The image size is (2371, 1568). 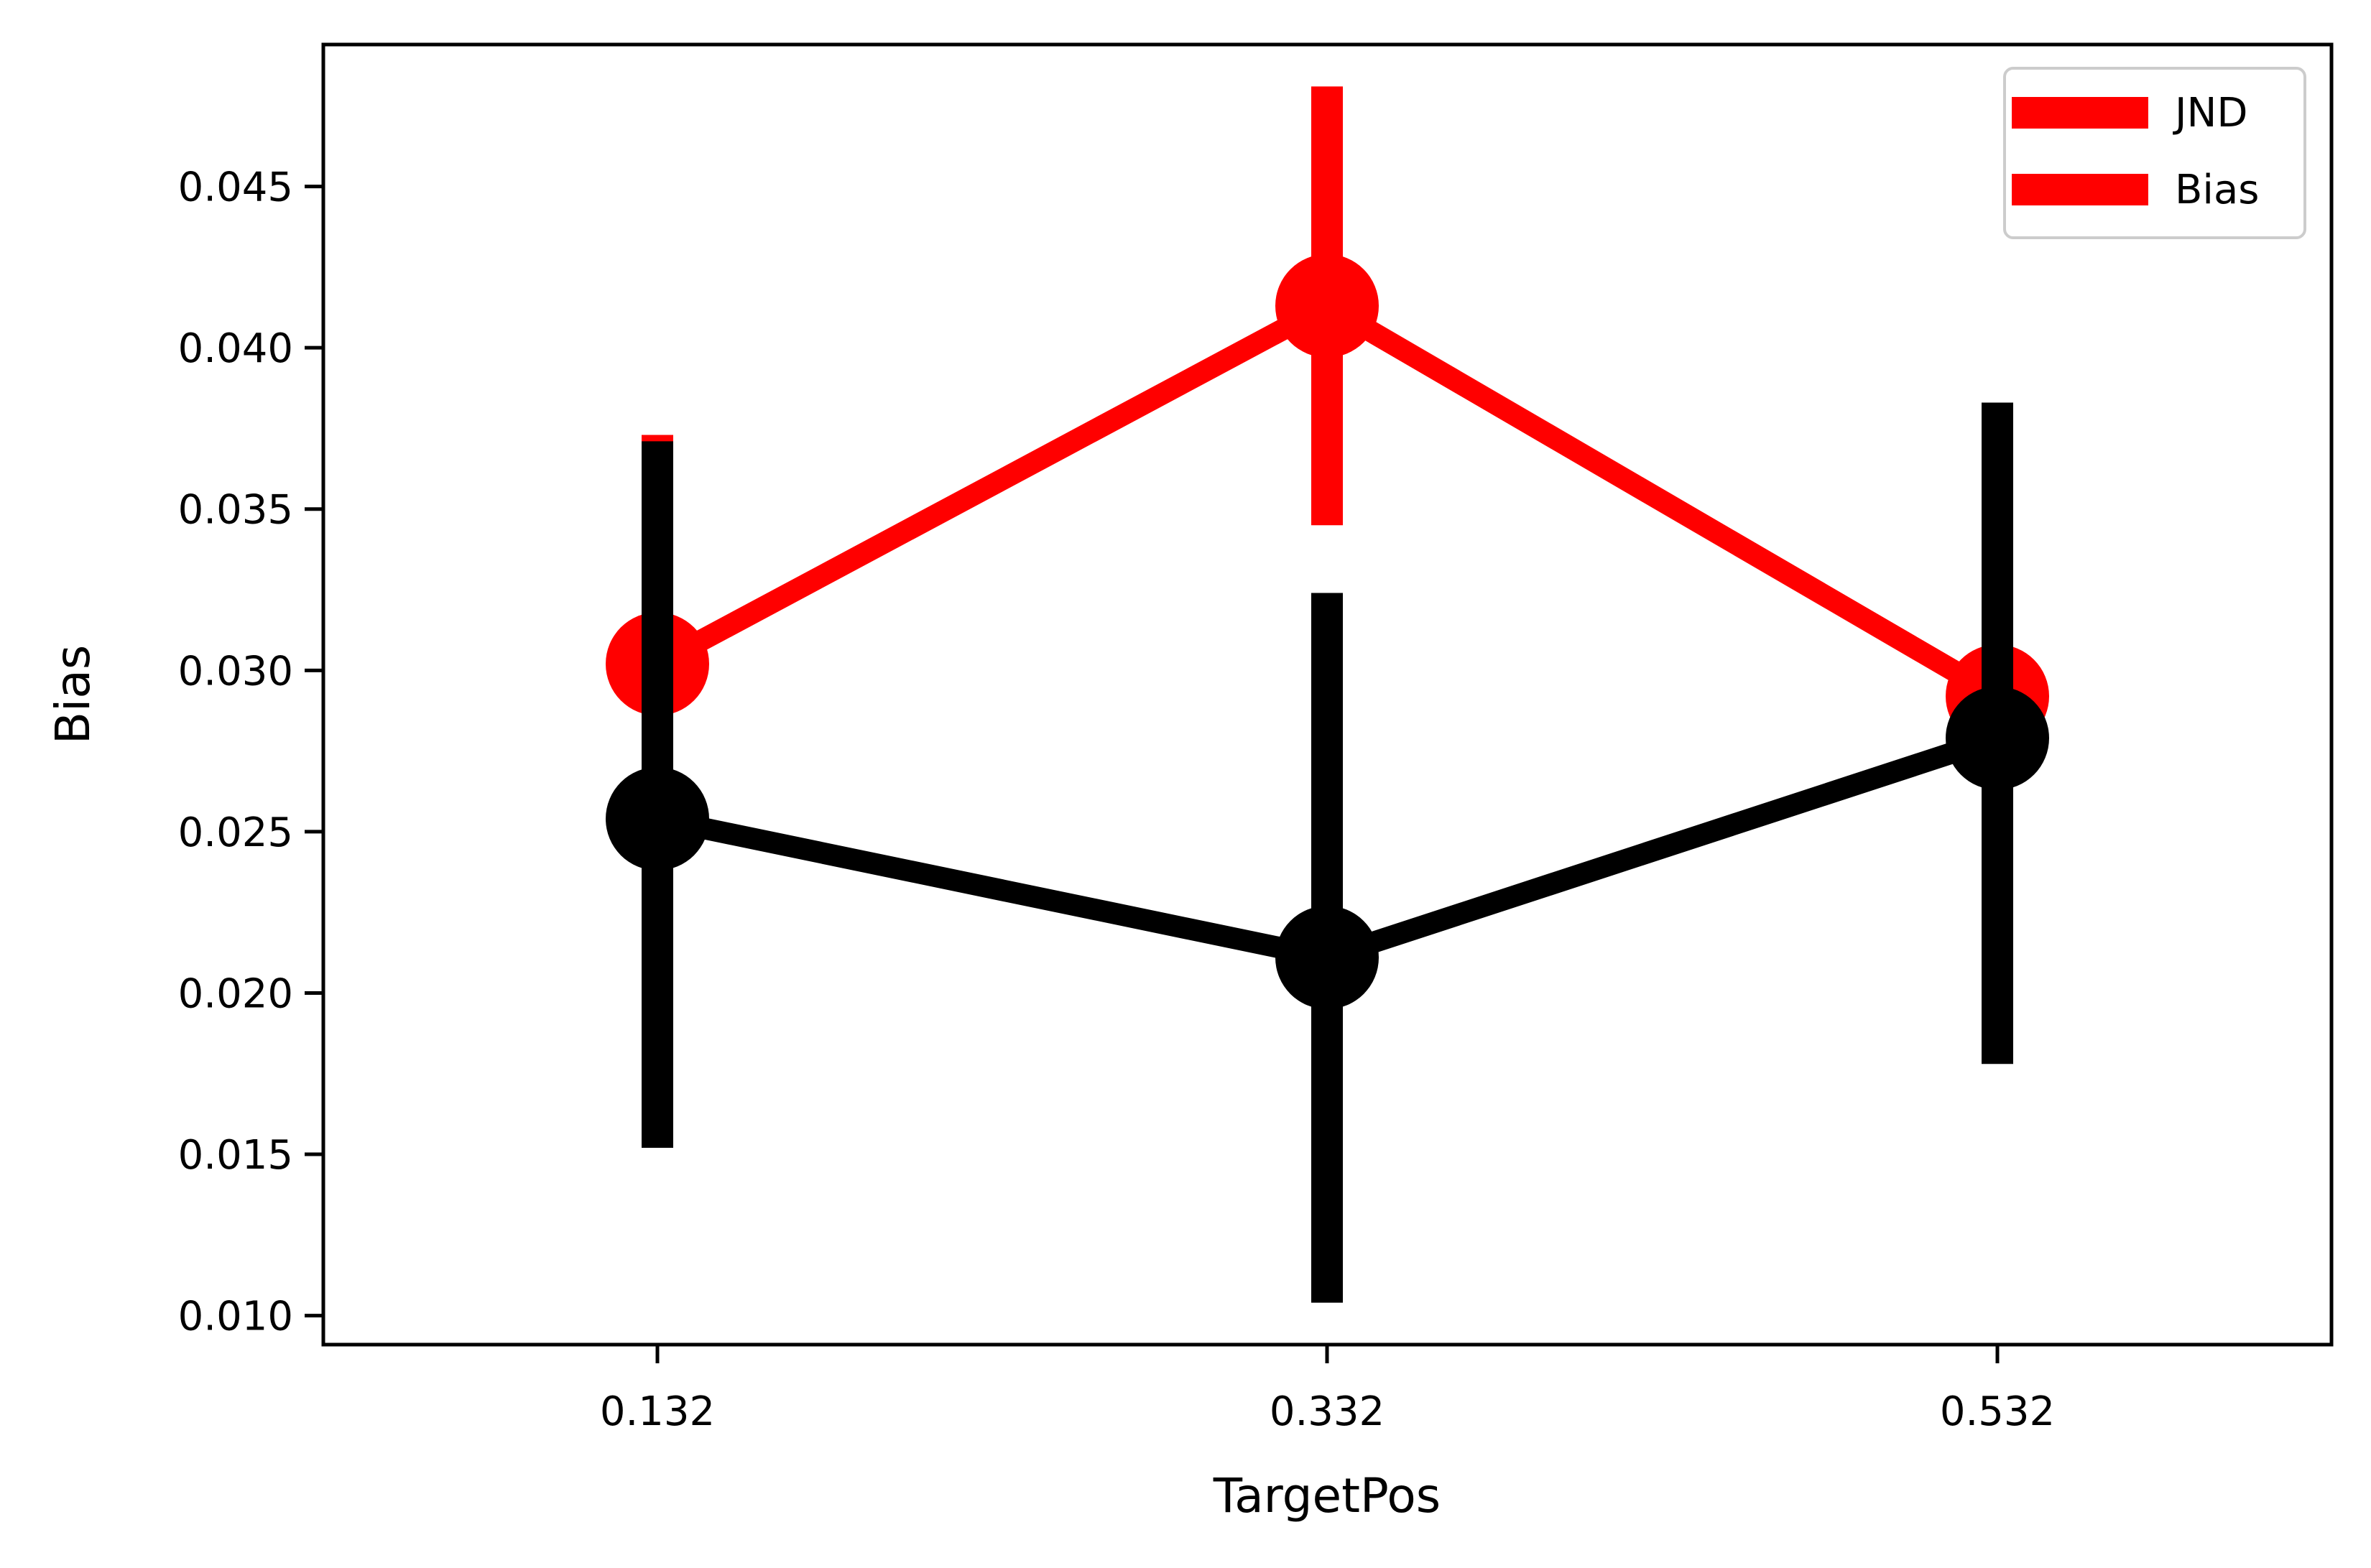 I want to click on x-tick-label: 0.532, so click(x=1998, y=1412).